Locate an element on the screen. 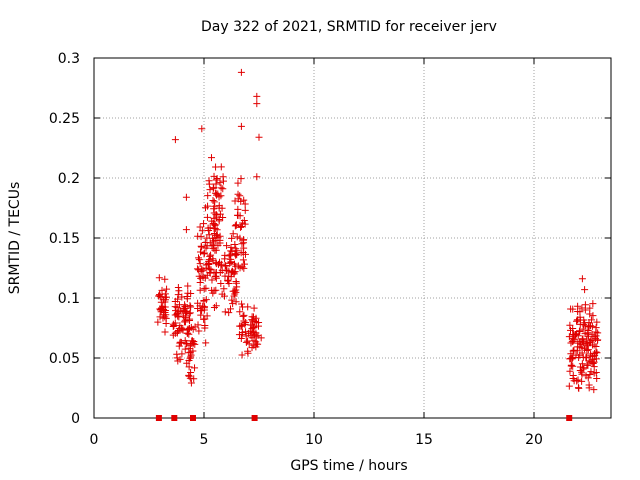 The width and height of the screenshot is (640, 480). y-tick-label: 0.2 is located at coordinates (69, 179).